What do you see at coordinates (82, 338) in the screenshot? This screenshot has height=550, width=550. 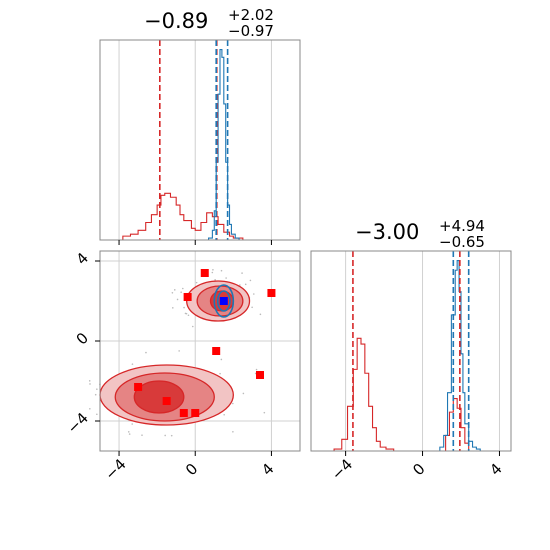 I see `bottom-left-panel-ytick-label: 0` at bounding box center [82, 338].